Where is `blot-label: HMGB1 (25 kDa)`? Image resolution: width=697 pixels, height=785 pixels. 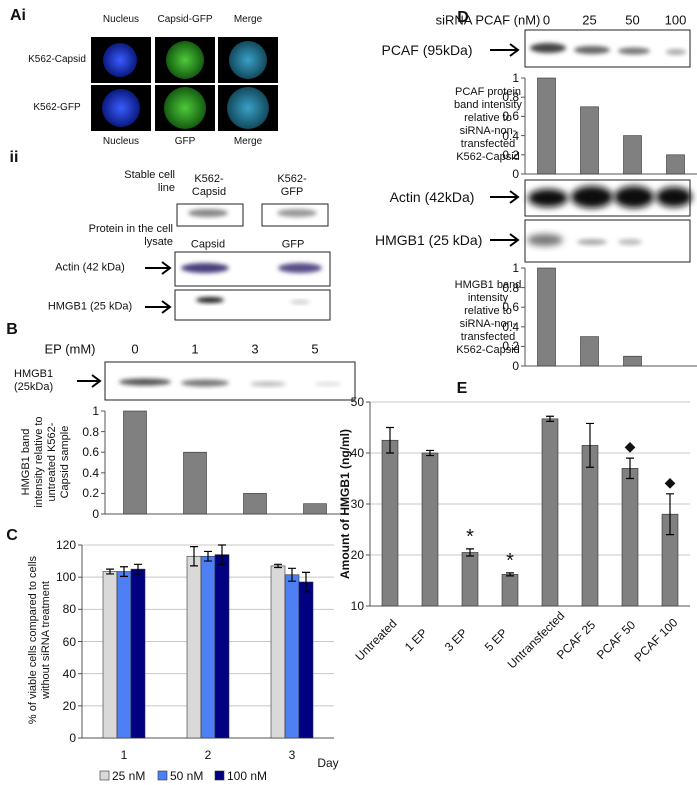 blot-label: HMGB1 (25 kDa) is located at coordinates (429, 240).